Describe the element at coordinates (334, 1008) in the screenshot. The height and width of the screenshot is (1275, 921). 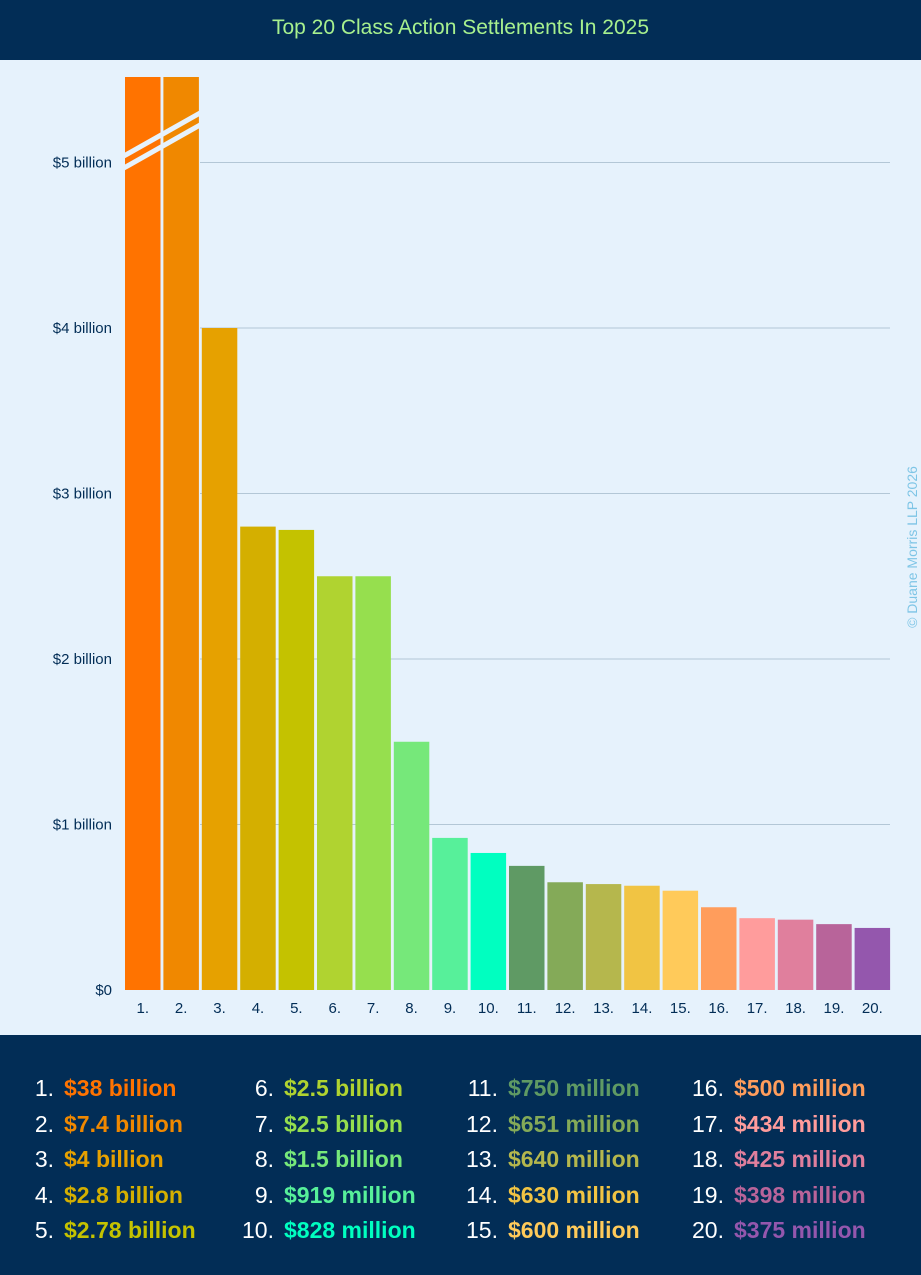
I see `x-tick-label-6: 6.` at that location.